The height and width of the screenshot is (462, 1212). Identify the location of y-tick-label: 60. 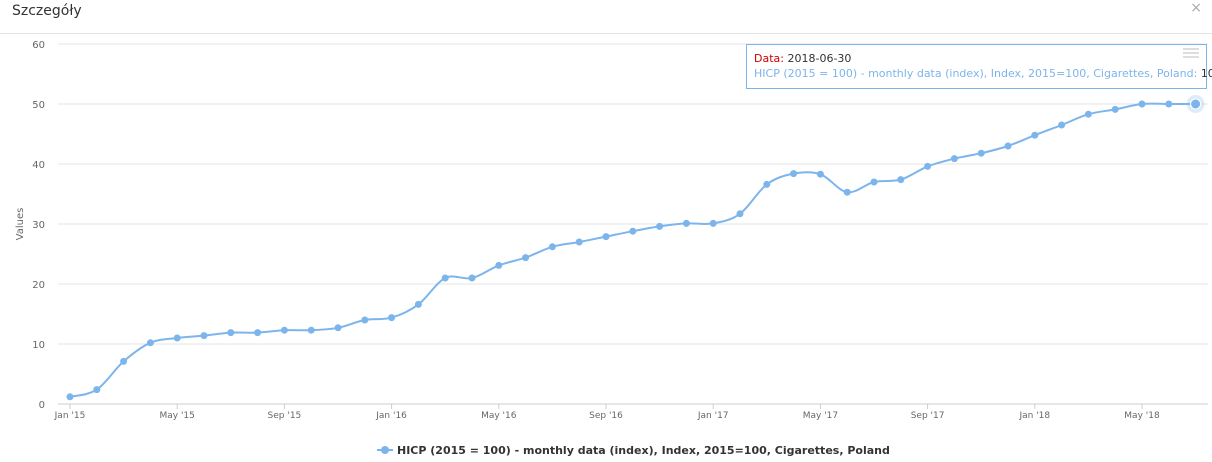
(38, 45).